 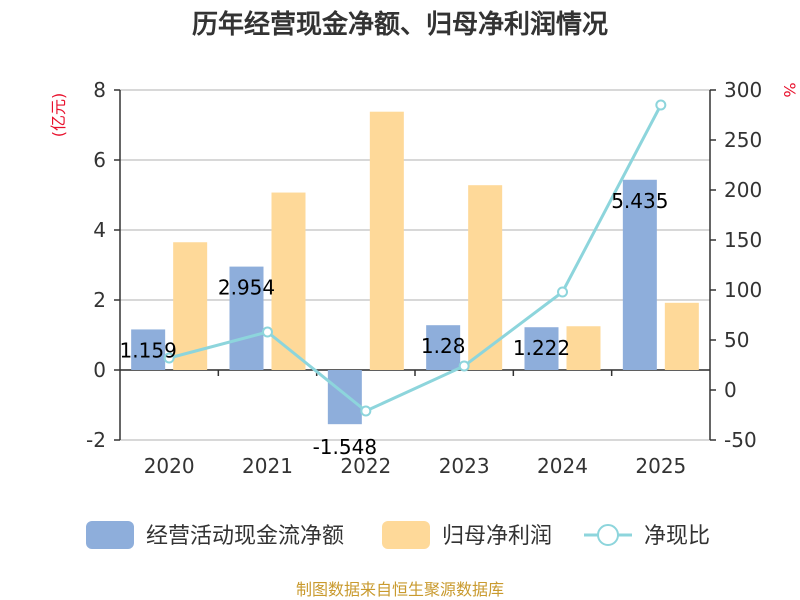 I want to click on right-axis-unit: %, so click(x=789, y=89).